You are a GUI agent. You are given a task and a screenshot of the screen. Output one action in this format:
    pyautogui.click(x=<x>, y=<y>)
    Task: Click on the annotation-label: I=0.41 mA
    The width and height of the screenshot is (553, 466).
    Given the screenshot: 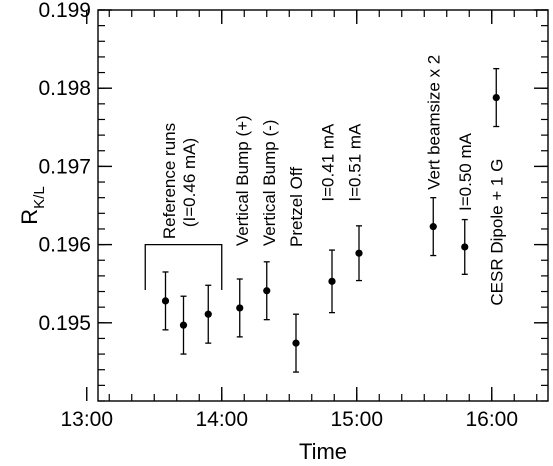 What is the action you would take?
    pyautogui.click(x=328, y=162)
    